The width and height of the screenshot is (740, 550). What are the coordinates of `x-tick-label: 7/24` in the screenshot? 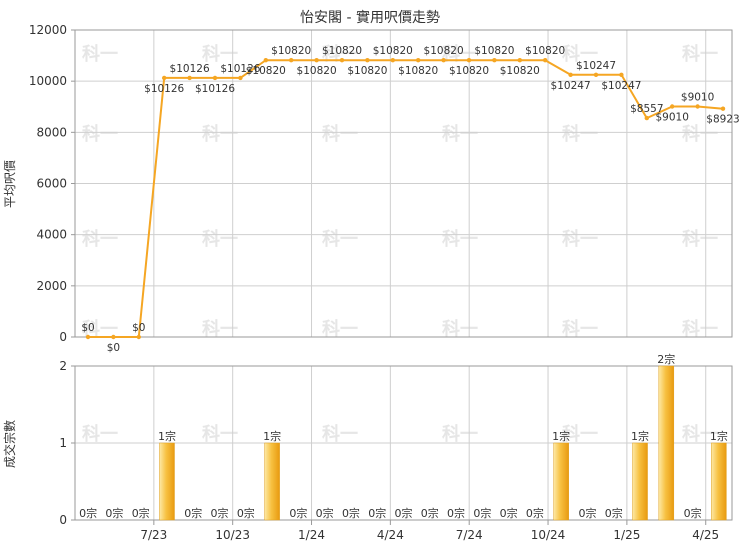 It's located at (469, 535).